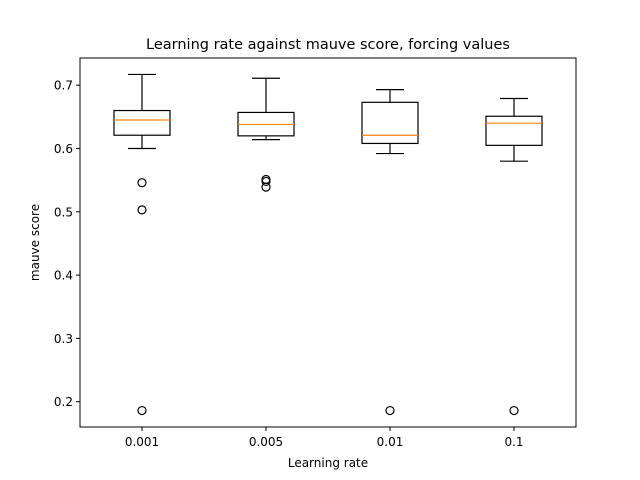 This screenshot has width=640, height=480. I want to click on x-tick-label: 0.01, so click(390, 442).